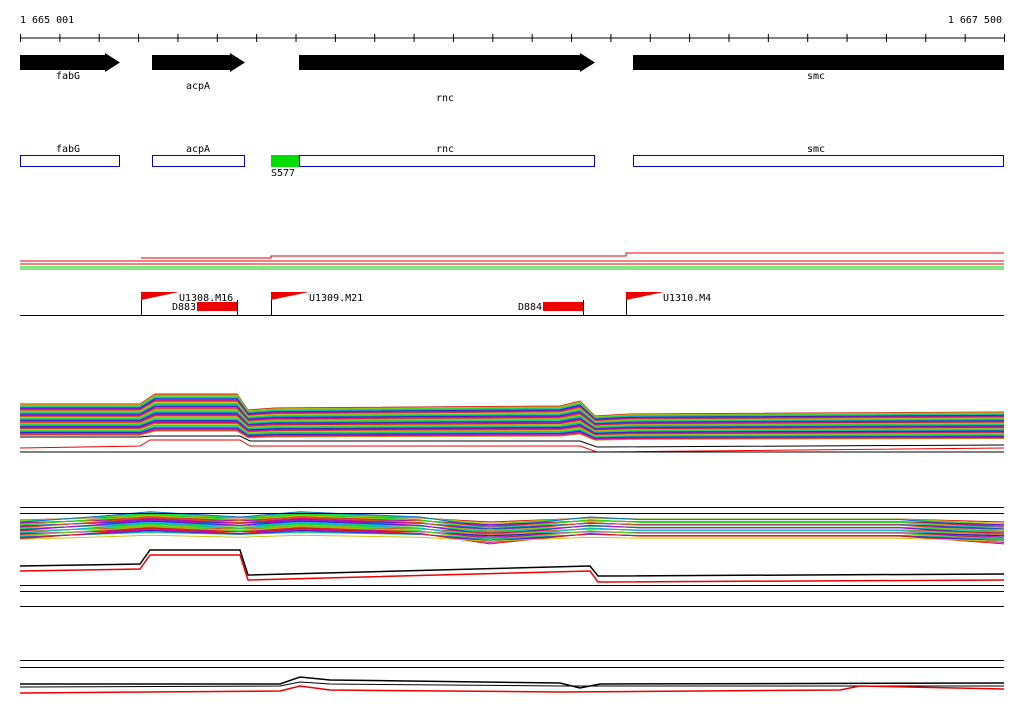 The image size is (1024, 714). What do you see at coordinates (530, 307) in the screenshot?
I see `terminator-label: D884` at bounding box center [530, 307].